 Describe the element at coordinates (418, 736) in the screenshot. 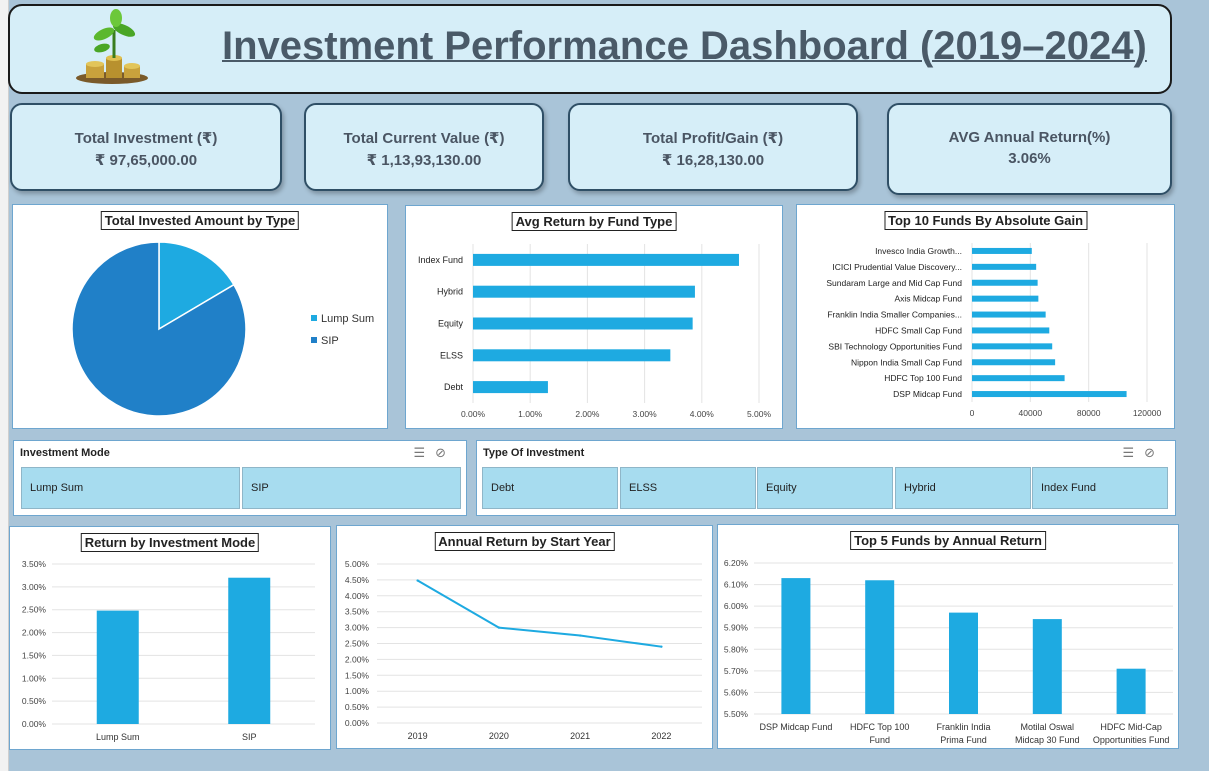

I see `category-label: 2019` at that location.